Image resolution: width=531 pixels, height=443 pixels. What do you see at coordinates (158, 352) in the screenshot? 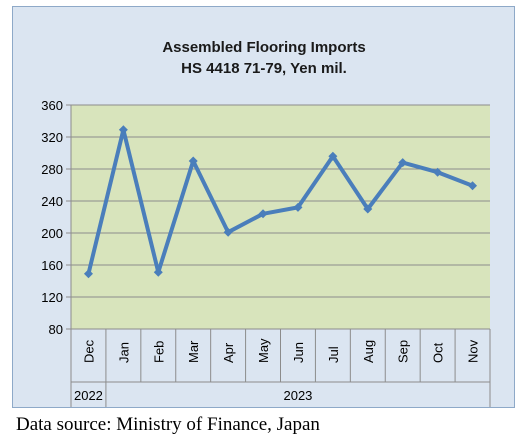
I see `x-tick-label: Feb` at bounding box center [158, 352].